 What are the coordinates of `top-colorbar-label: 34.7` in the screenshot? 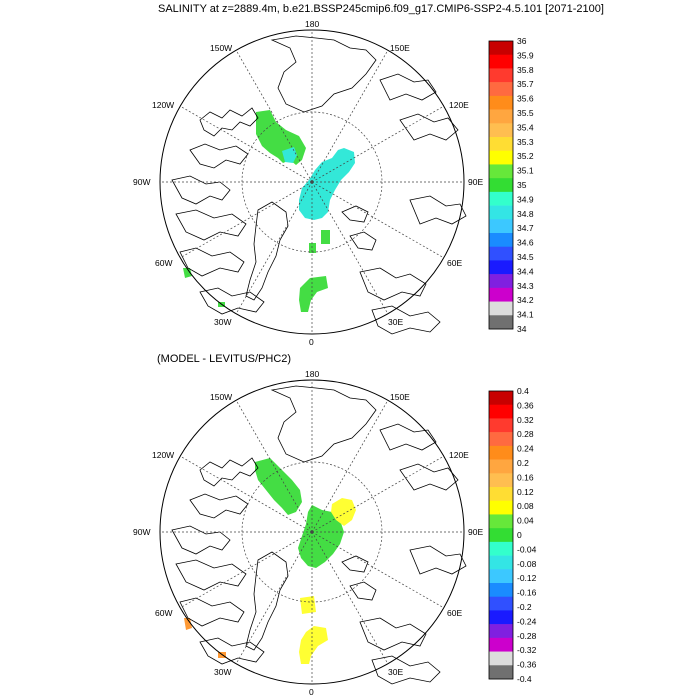 It's located at (525, 228).